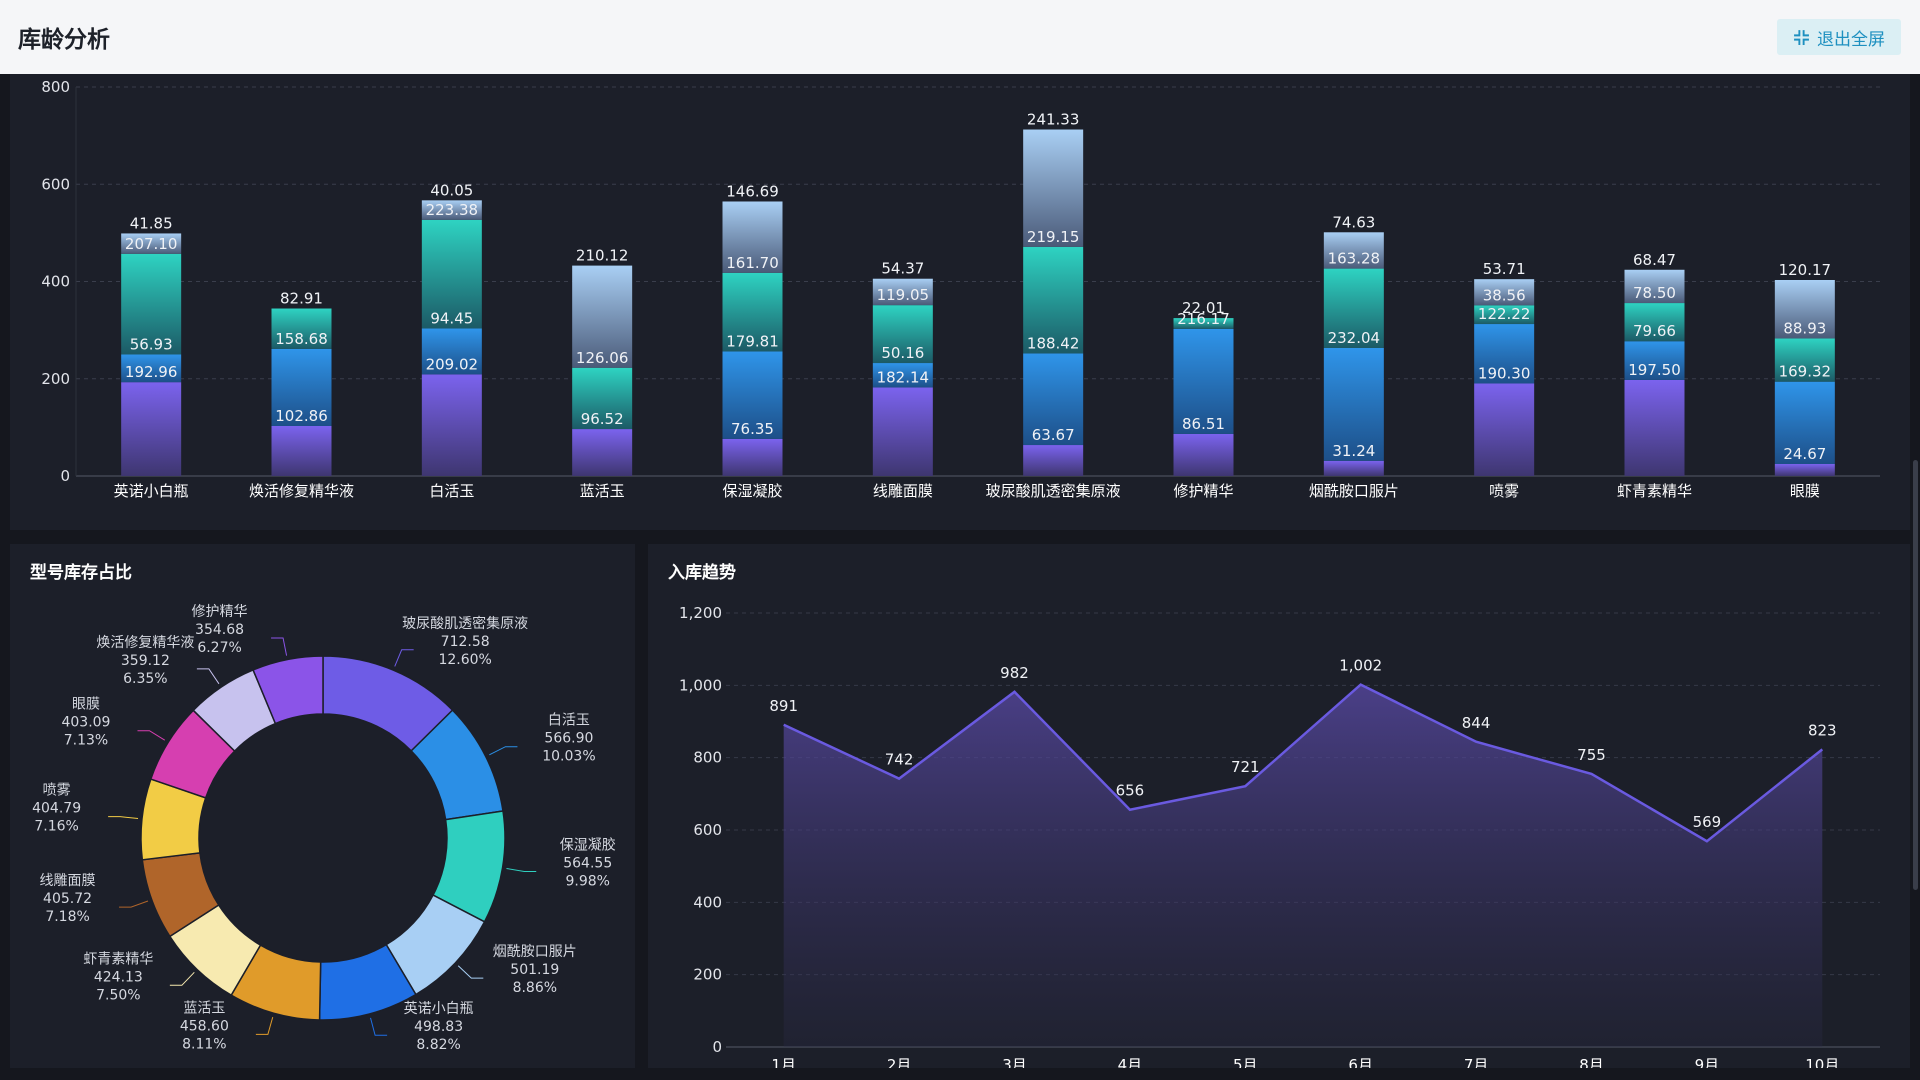 This screenshot has height=1080, width=1920. I want to click on x-tick-label: 6月, so click(1360, 1062).